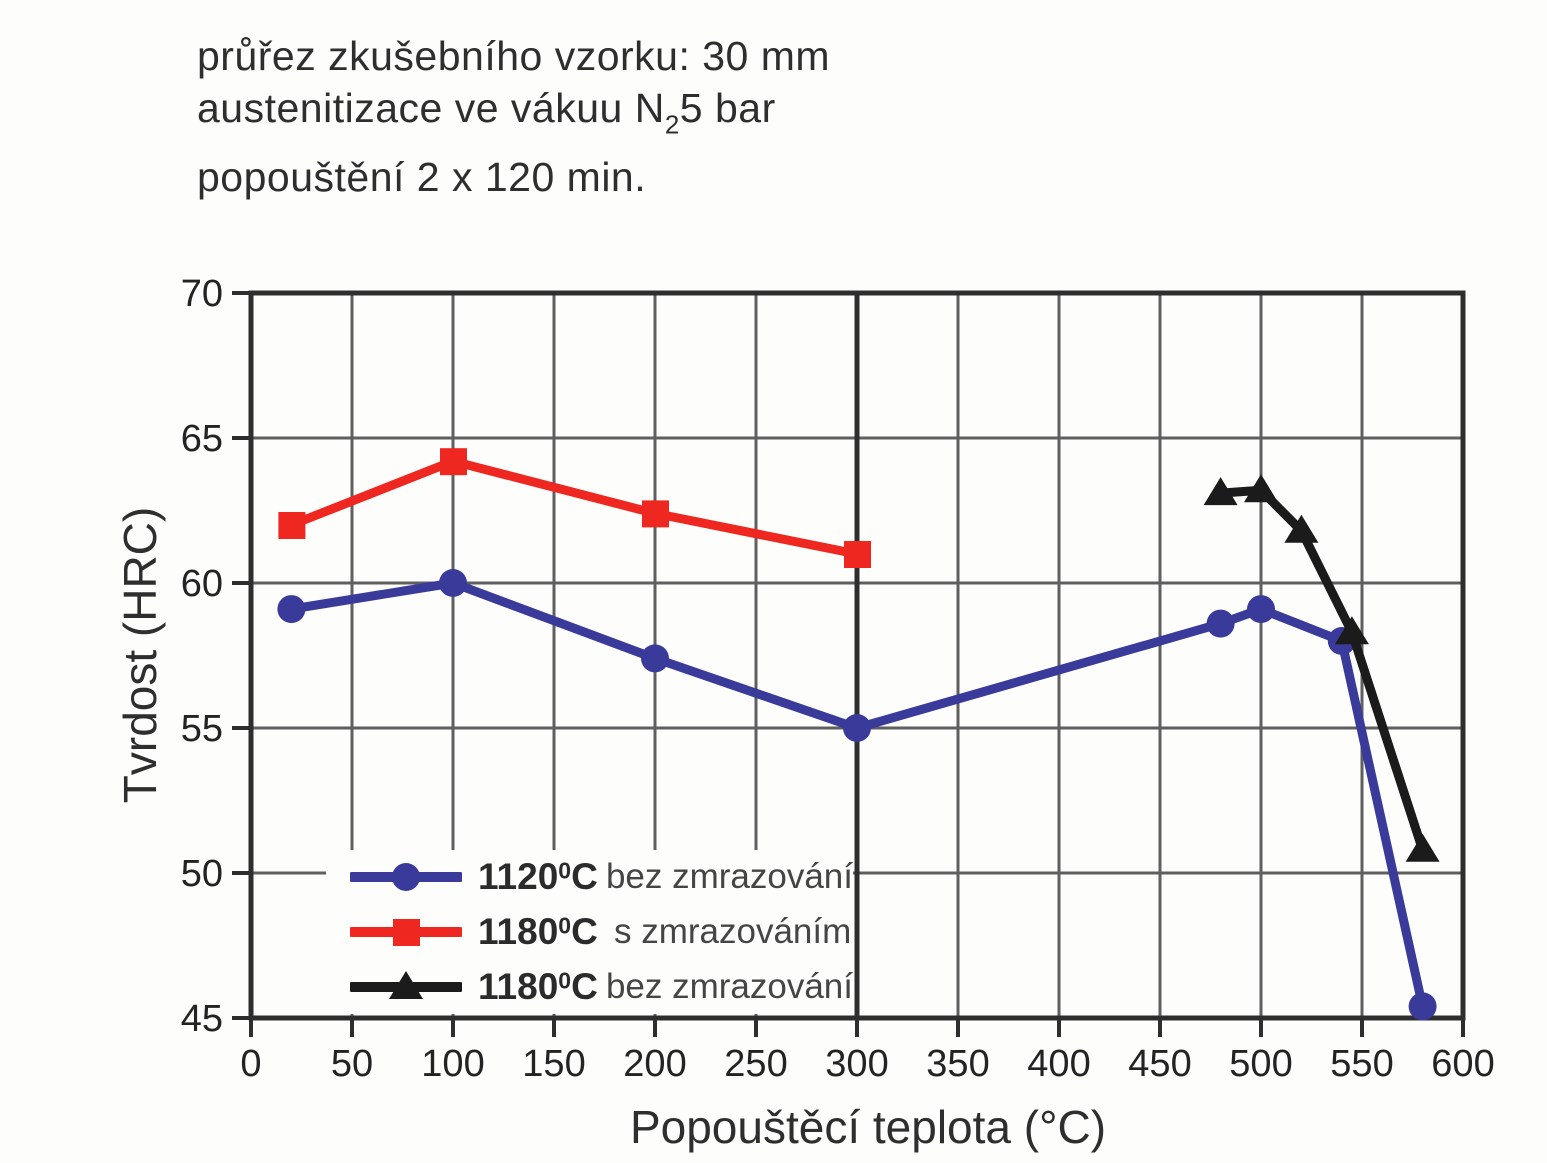 This screenshot has width=1547, height=1163. What do you see at coordinates (856, 1064) in the screenshot?
I see `x-tick-label: 300` at bounding box center [856, 1064].